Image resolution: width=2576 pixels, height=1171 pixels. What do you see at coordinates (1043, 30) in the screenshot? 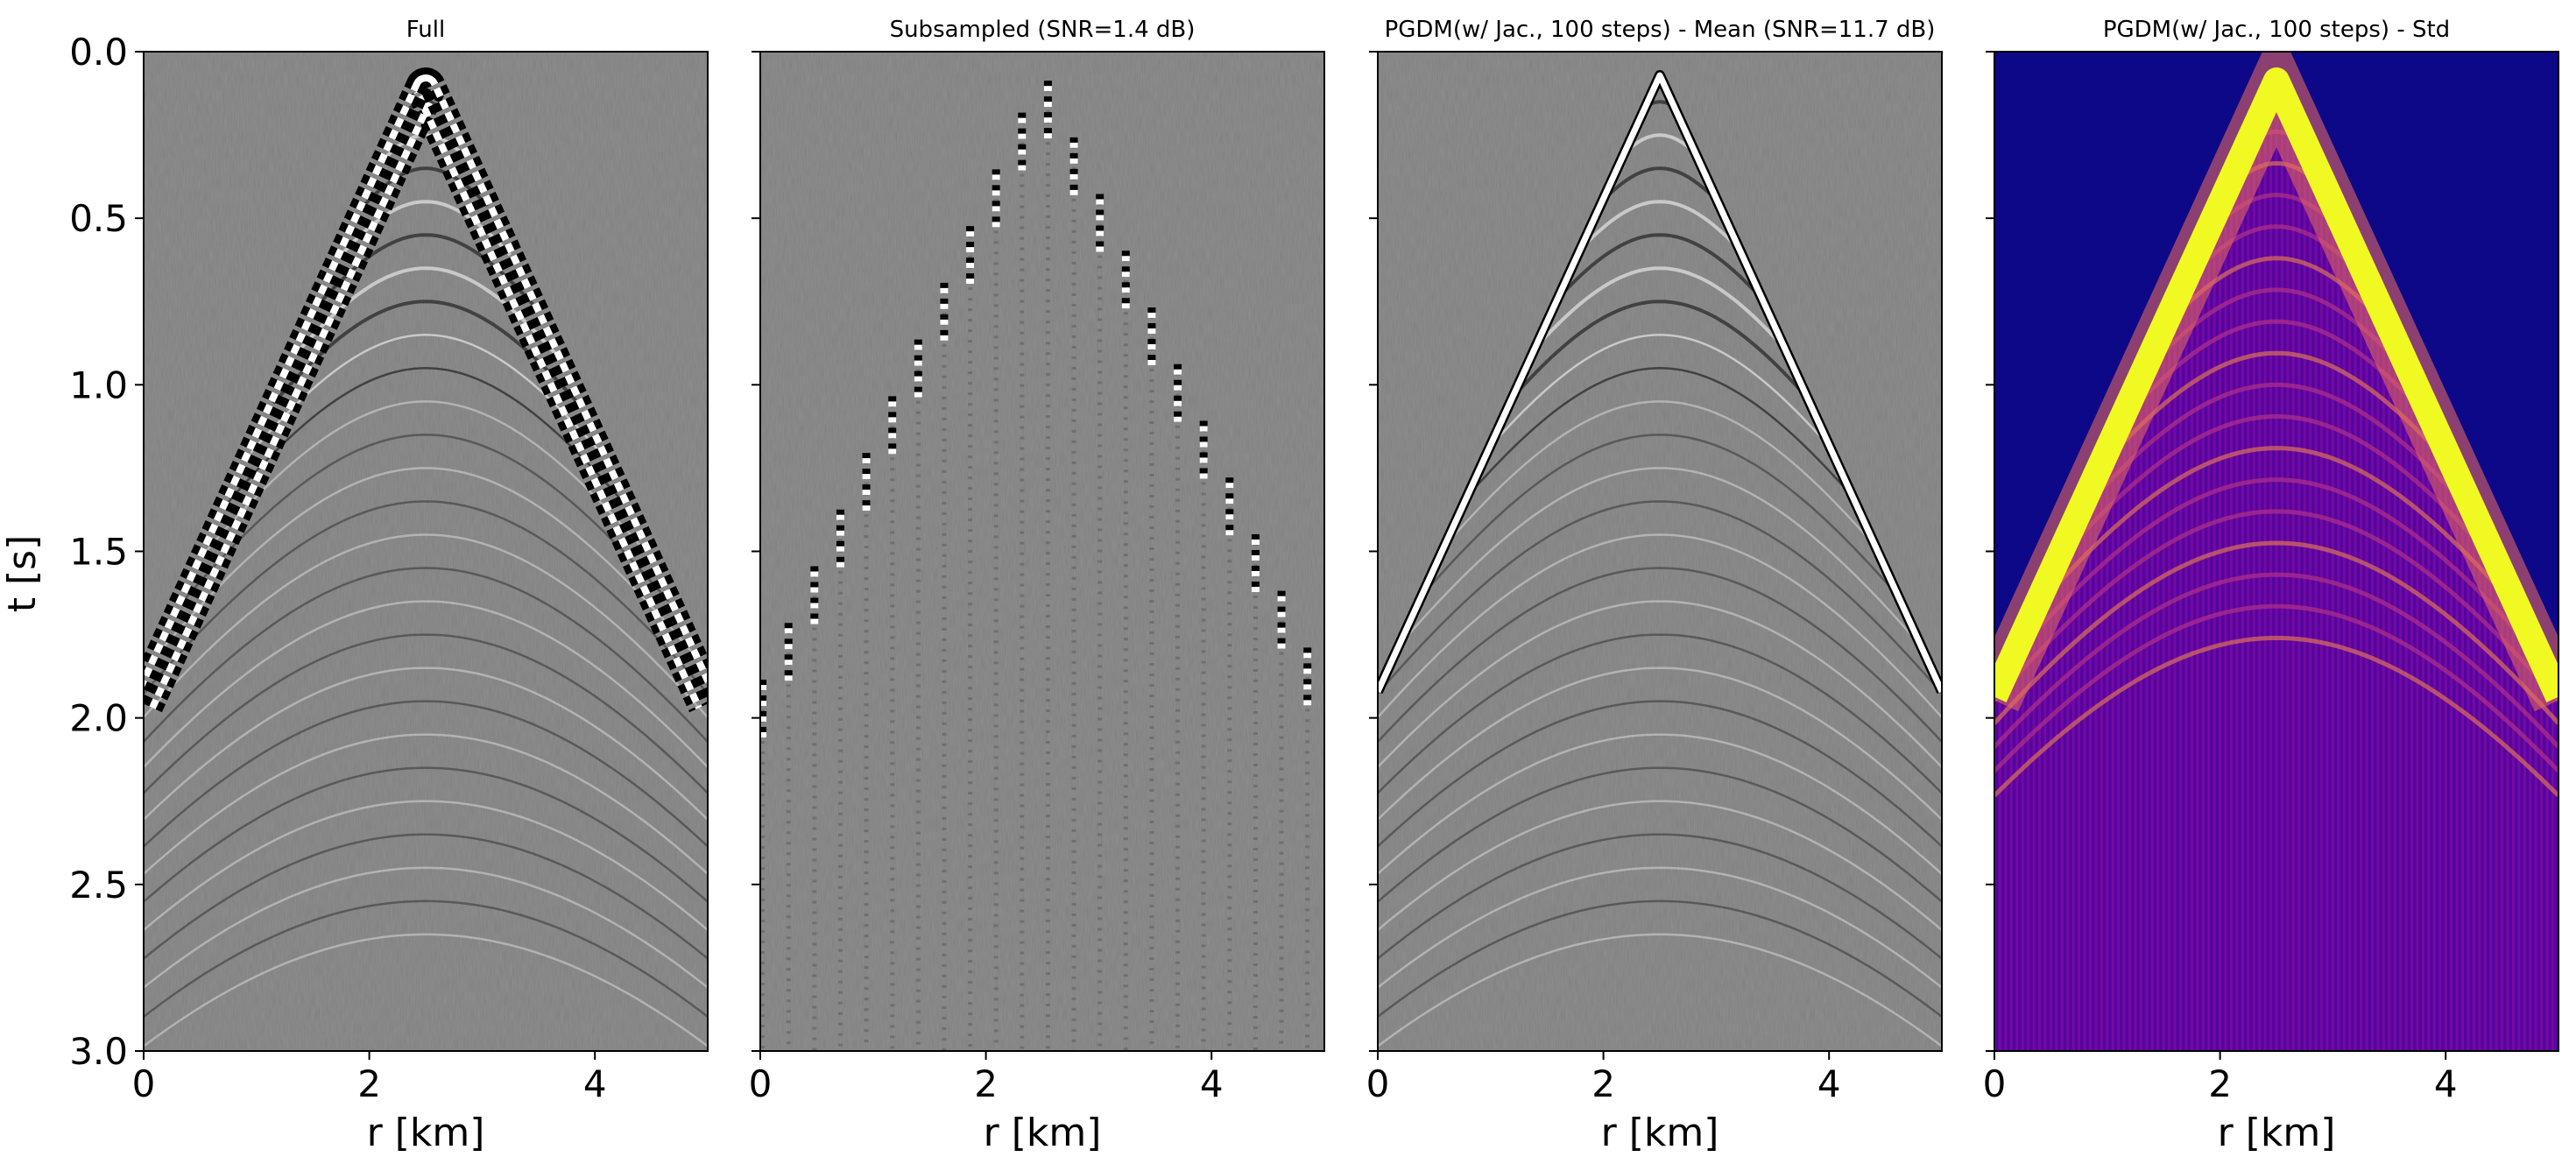
I see `panel-title: Subsampled (SNR=1.4 dB)` at bounding box center [1043, 30].